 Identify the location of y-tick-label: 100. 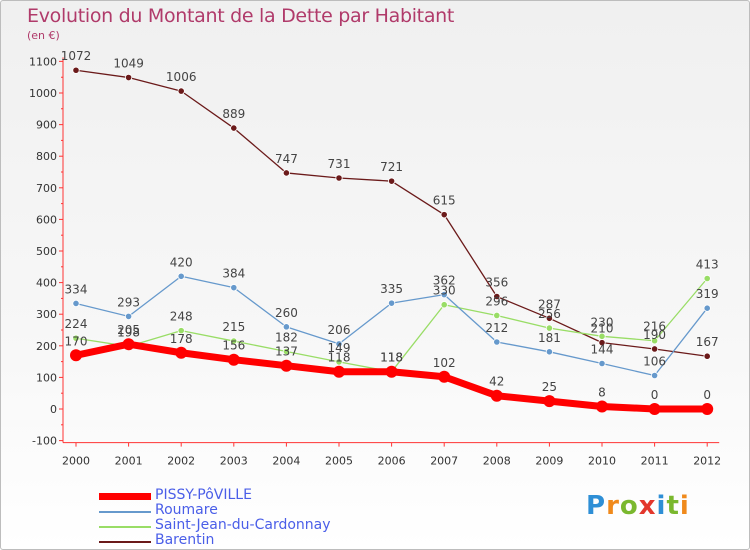
(46, 377).